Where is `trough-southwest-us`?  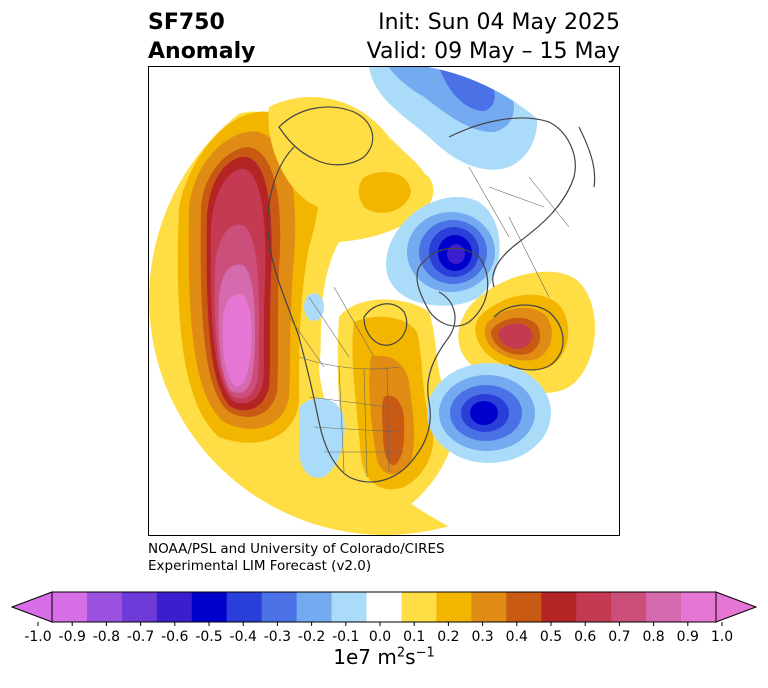 trough-southwest-us is located at coordinates (321, 438).